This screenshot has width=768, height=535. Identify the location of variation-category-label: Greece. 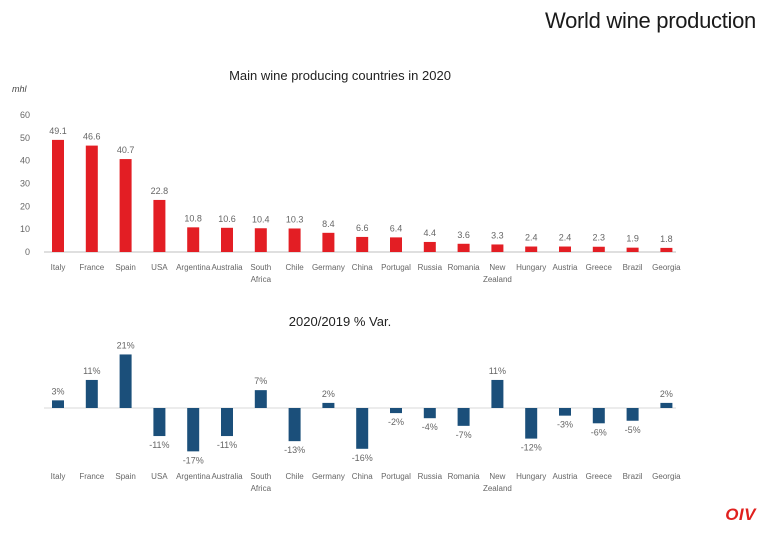
(599, 476).